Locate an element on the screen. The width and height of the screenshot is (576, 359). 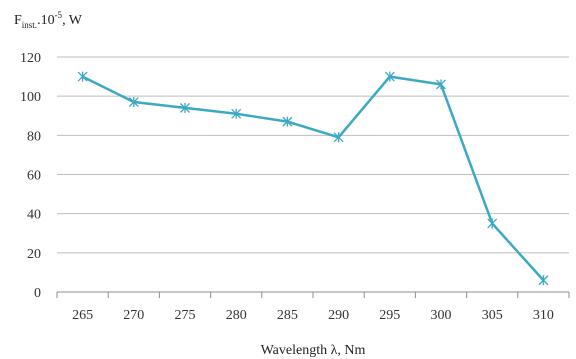
y-tick-label: 40 is located at coordinates (34, 215).